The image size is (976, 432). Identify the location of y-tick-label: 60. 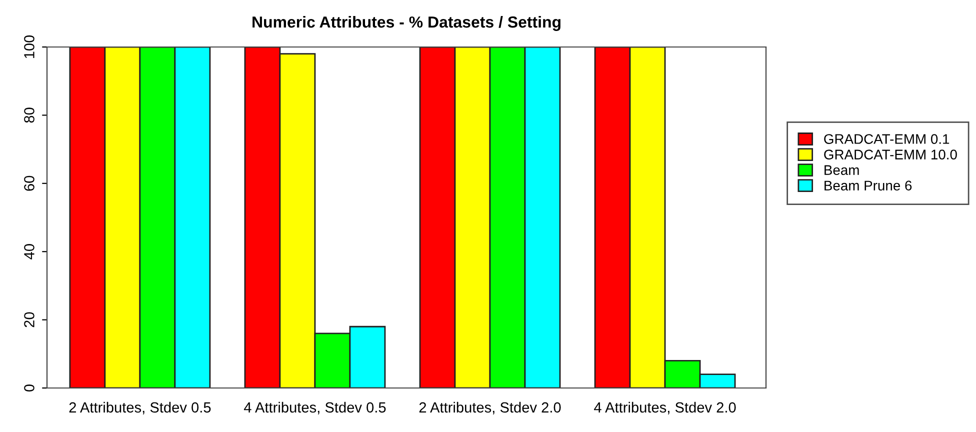
(29, 183).